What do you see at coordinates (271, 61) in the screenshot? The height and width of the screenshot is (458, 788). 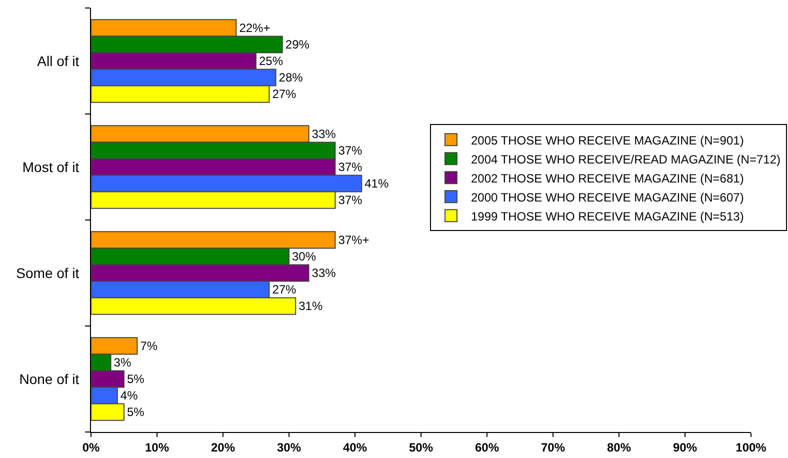 I see `data-label: 25%` at bounding box center [271, 61].